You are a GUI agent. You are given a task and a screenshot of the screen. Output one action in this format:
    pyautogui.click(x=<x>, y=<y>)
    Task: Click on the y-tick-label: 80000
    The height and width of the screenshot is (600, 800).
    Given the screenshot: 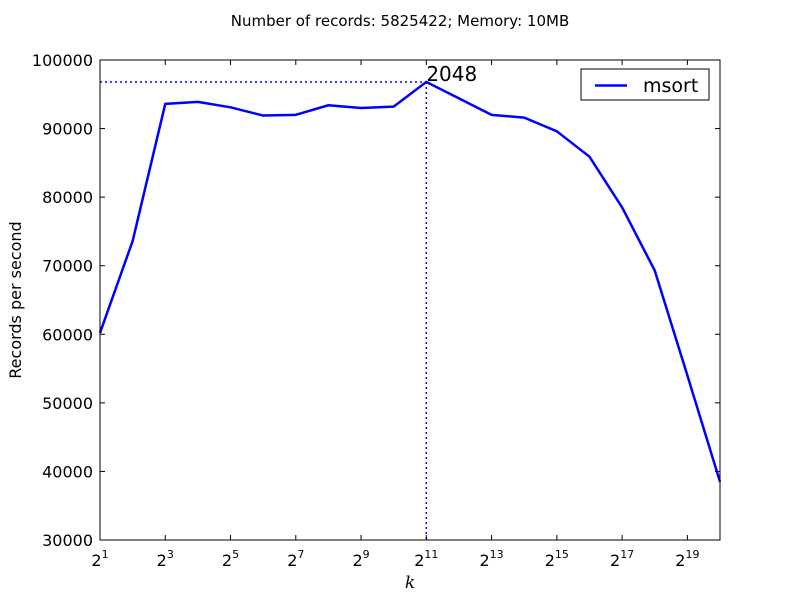 What is the action you would take?
    pyautogui.click(x=67, y=197)
    